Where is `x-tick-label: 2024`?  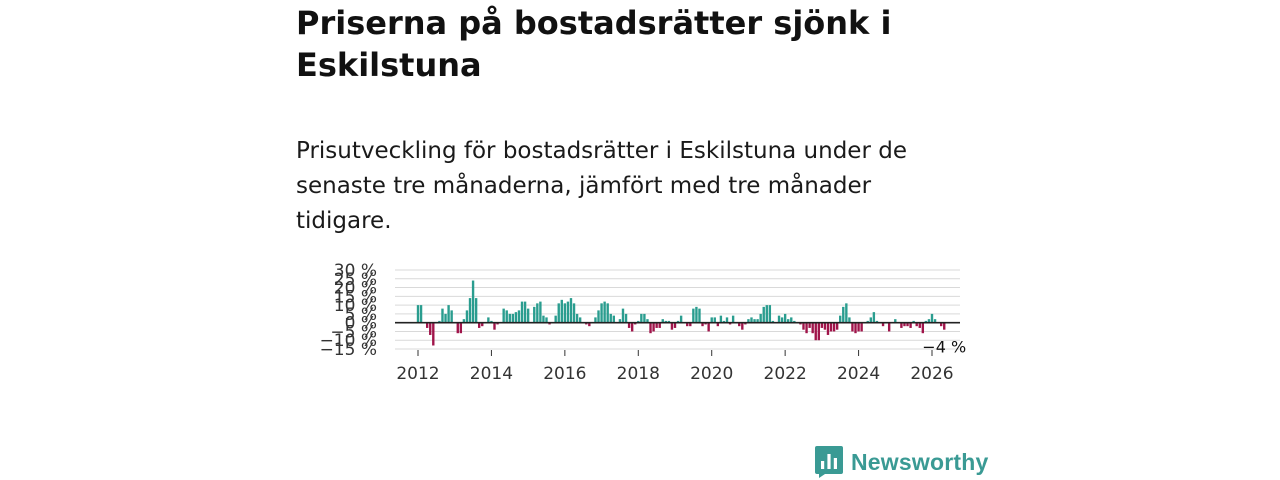 x-tick-label: 2024 is located at coordinates (858, 374).